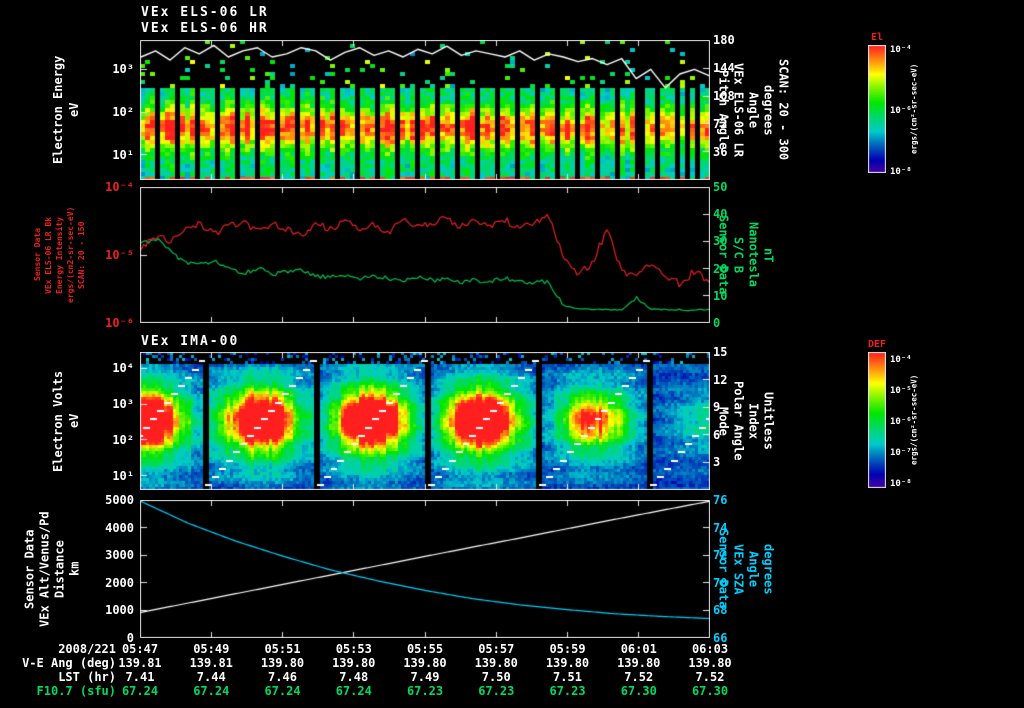  What do you see at coordinates (720, 352) in the screenshot?
I see `axis-tick-label: 15` at bounding box center [720, 352].